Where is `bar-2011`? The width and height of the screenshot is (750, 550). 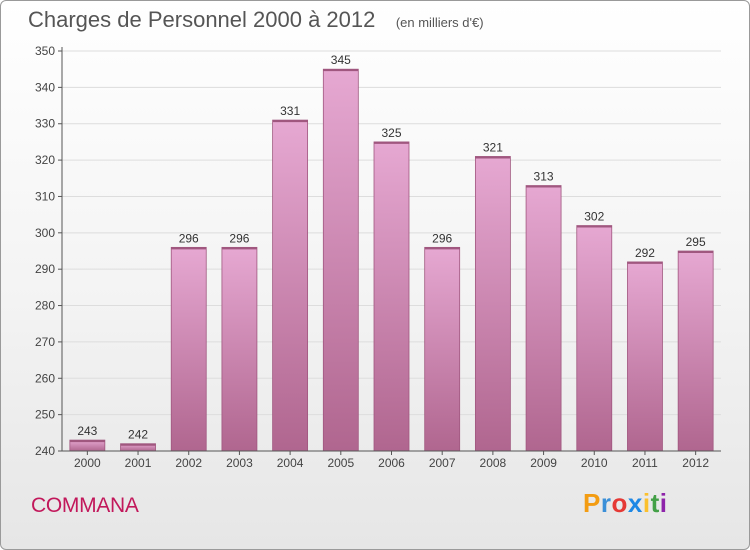 bar-2011 is located at coordinates (645, 356).